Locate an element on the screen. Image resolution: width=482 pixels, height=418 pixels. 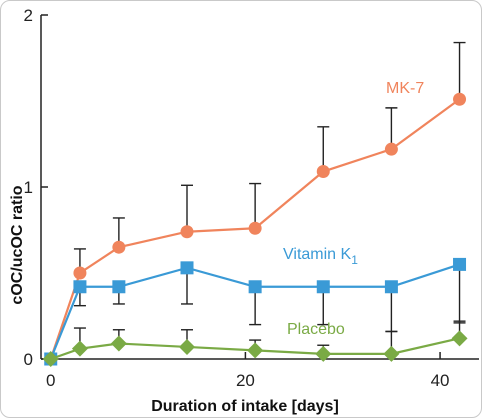
series-label-mk-7: MK-7 is located at coordinates (405, 88).